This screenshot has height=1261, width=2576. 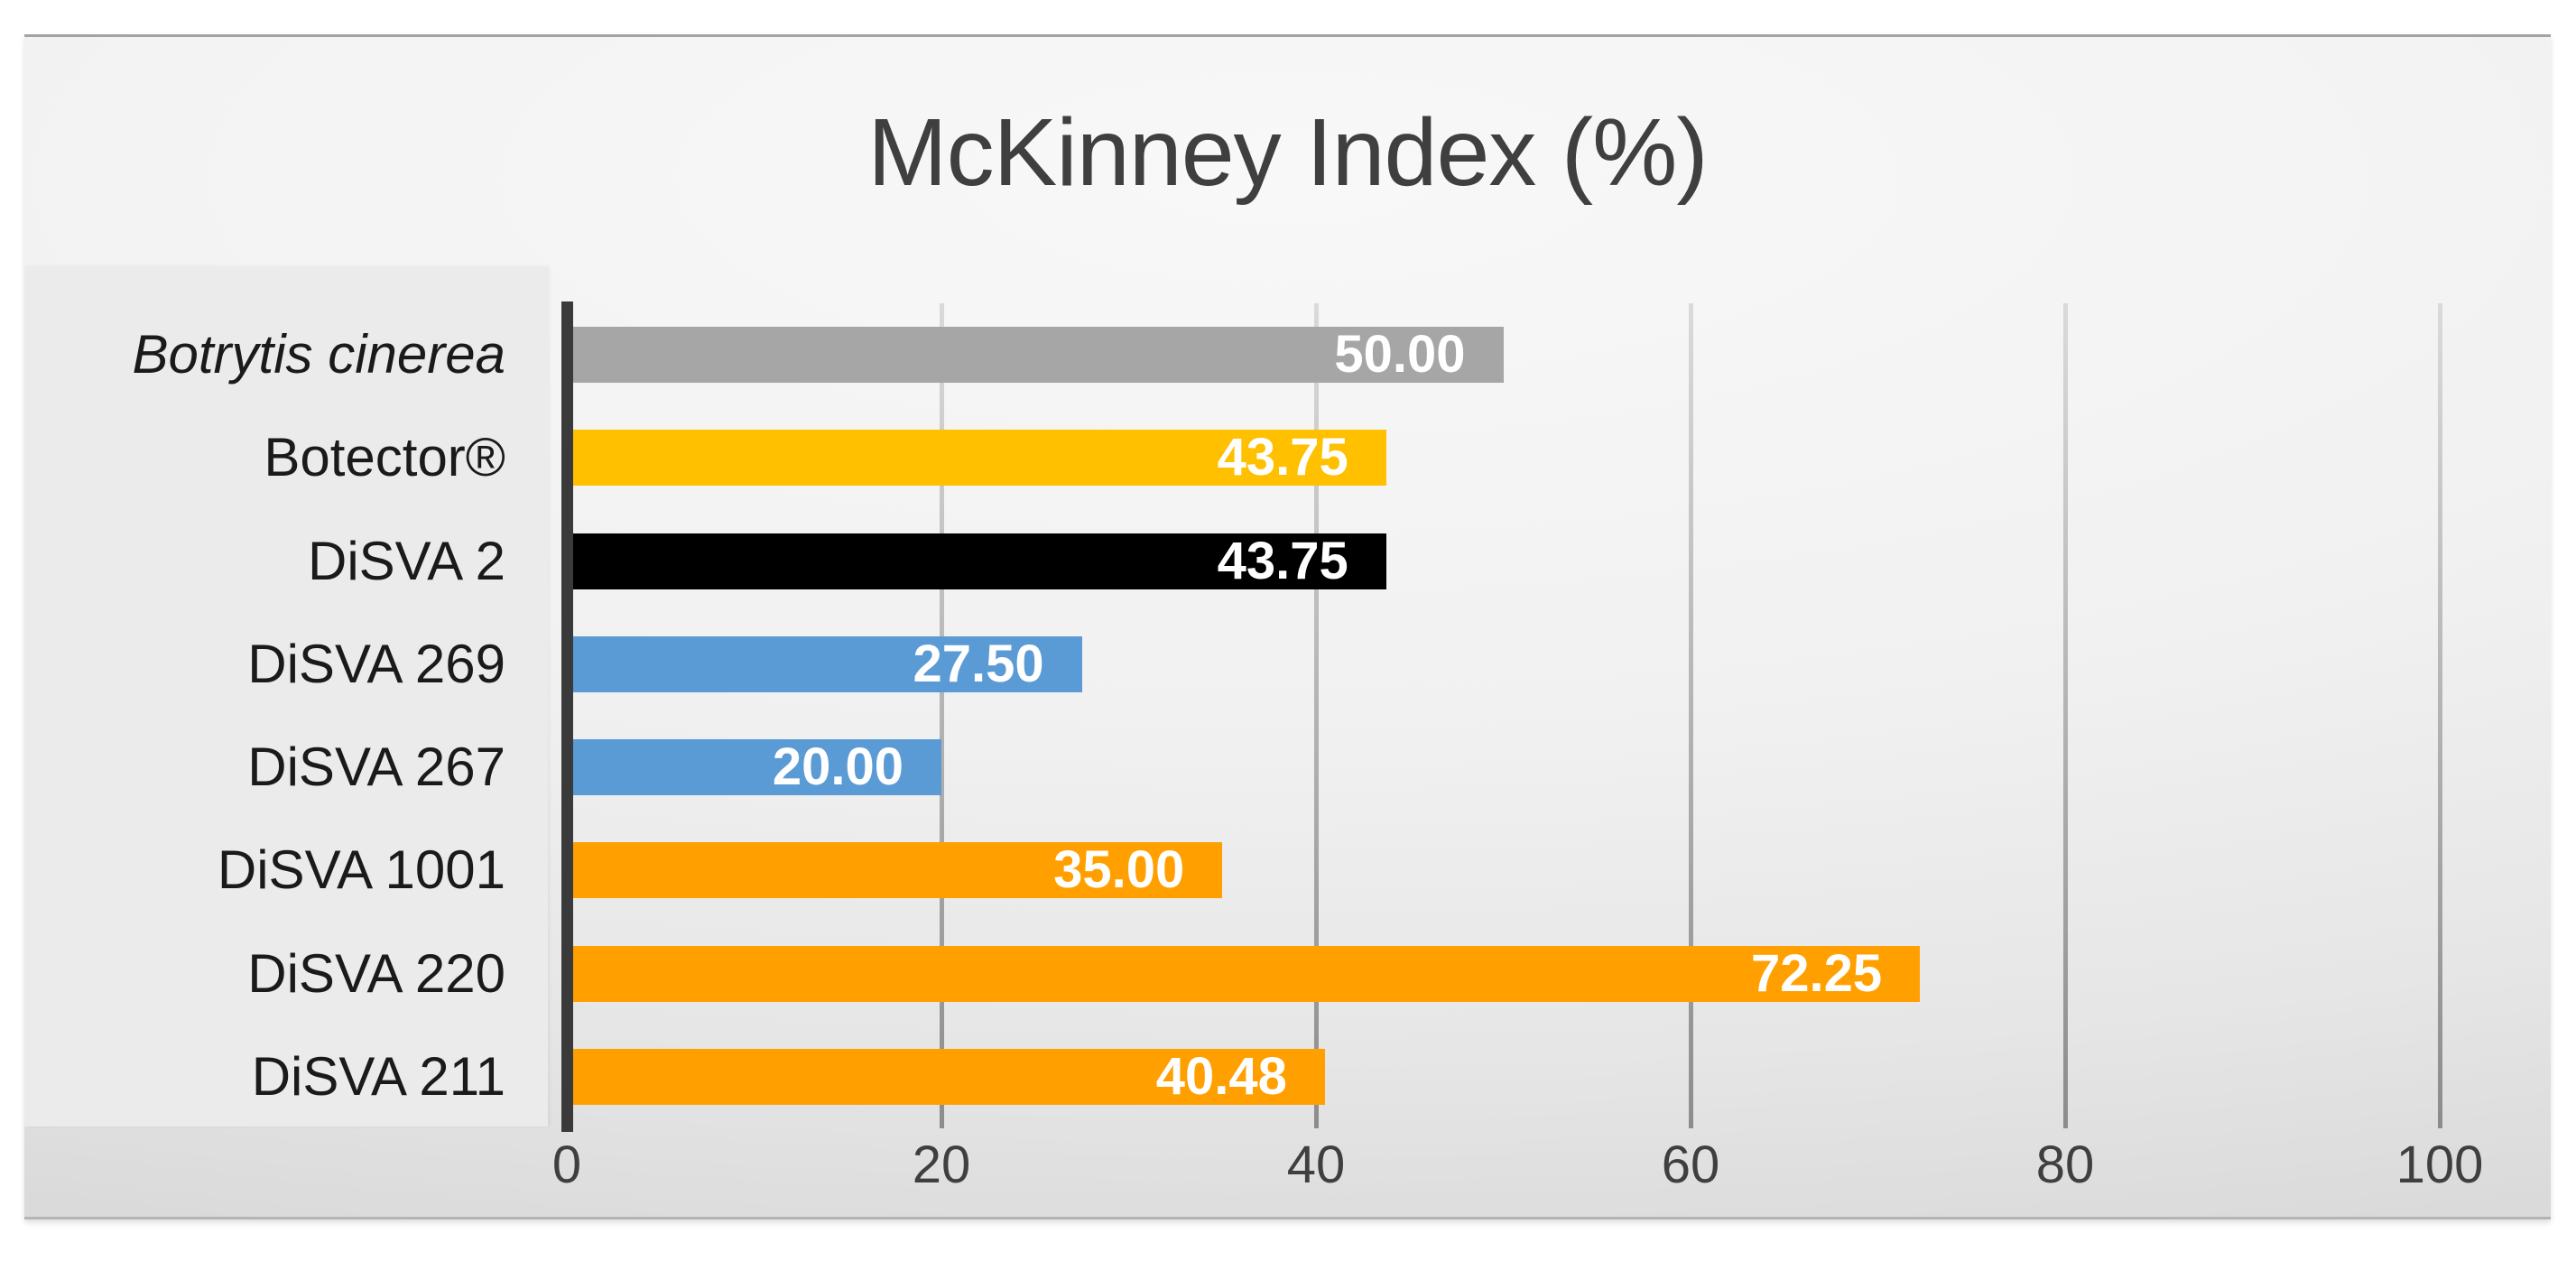 What do you see at coordinates (837, 767) in the screenshot?
I see `bar-value-label: 20.00` at bounding box center [837, 767].